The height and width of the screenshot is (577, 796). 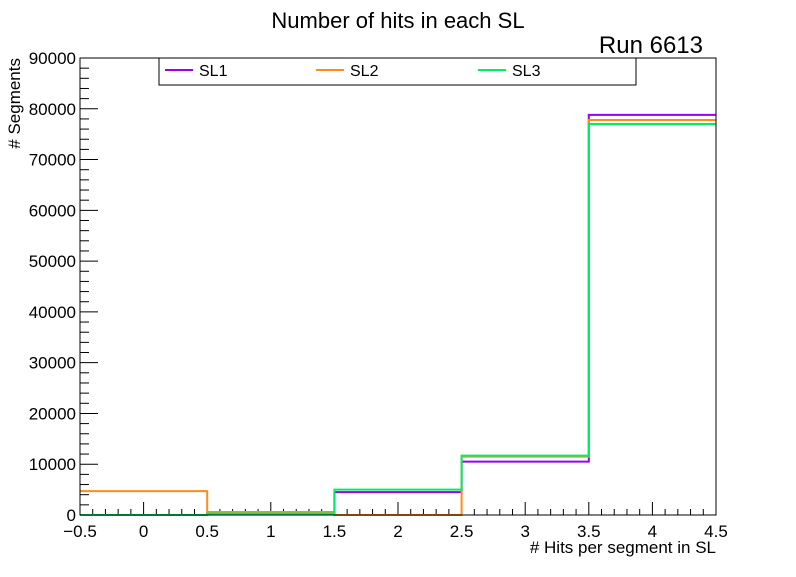 I want to click on y-tick-label: 10000, so click(x=52, y=464).